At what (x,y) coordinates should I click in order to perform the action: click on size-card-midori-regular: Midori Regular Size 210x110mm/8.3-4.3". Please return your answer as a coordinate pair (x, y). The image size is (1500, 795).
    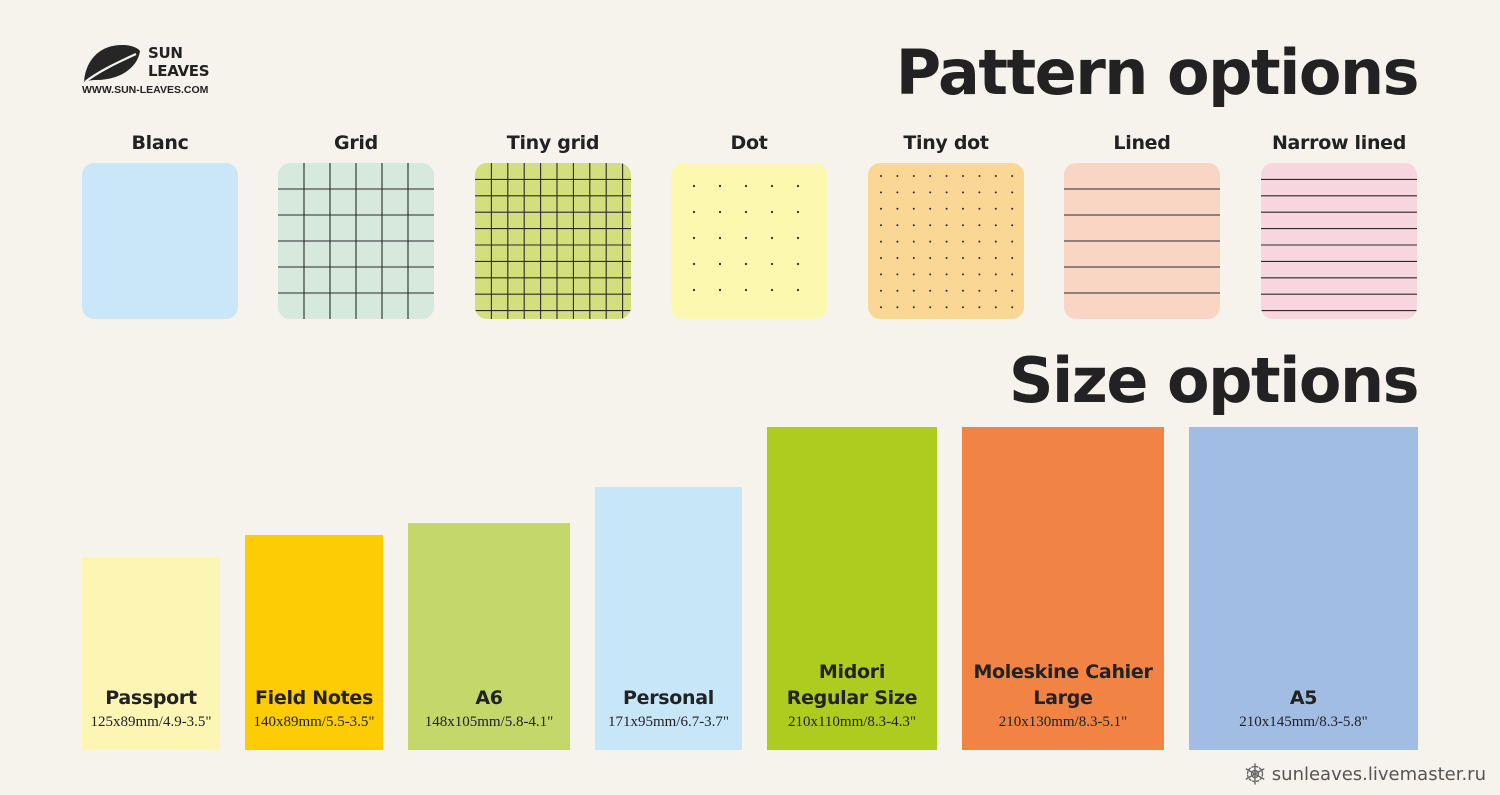
    Looking at the image, I should click on (852, 588).